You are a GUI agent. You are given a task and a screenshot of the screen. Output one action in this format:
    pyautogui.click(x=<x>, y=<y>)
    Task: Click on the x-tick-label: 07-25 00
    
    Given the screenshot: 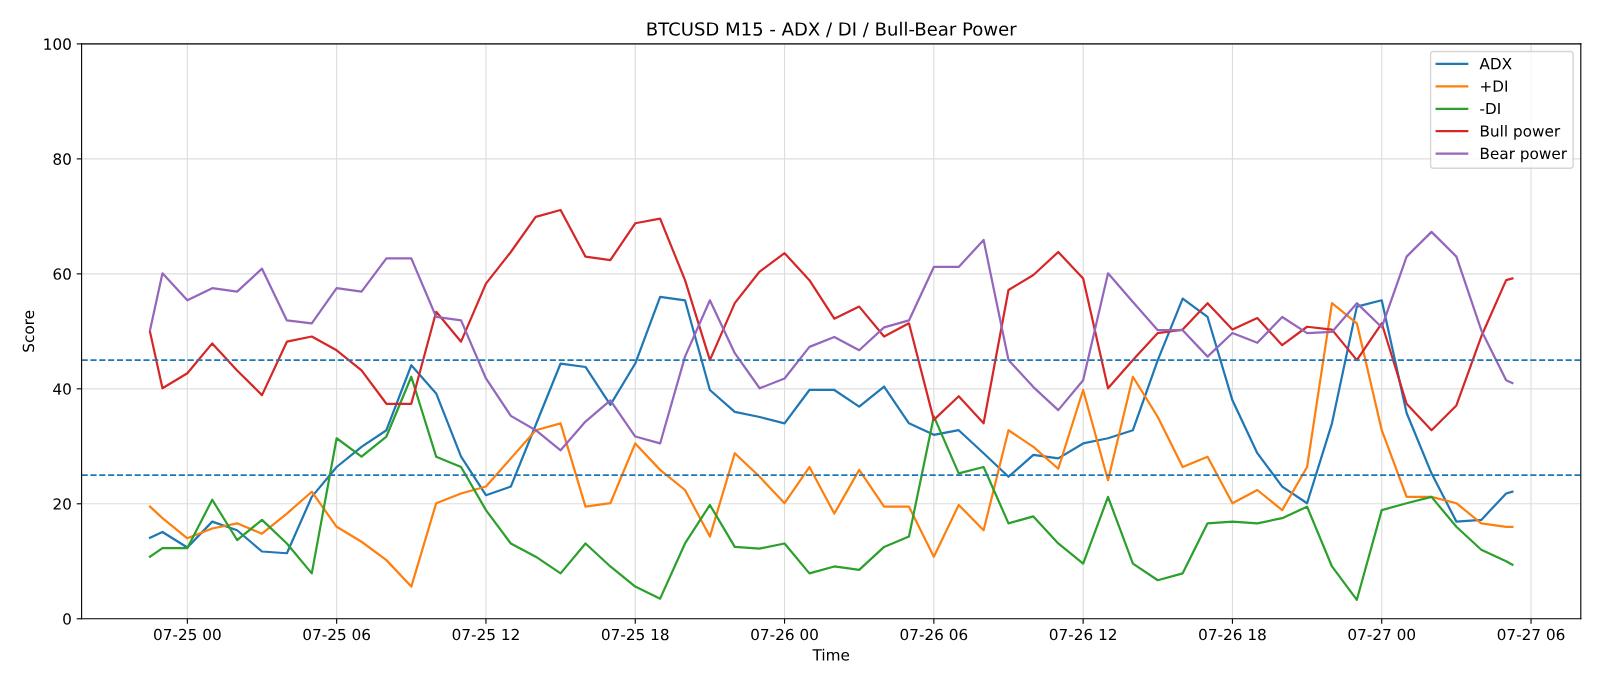 What is the action you would take?
    pyautogui.click(x=187, y=634)
    